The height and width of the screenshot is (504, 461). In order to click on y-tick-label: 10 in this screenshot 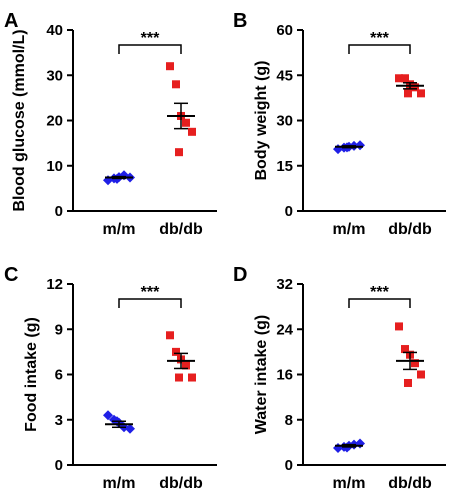, I will do `click(54, 166)`.